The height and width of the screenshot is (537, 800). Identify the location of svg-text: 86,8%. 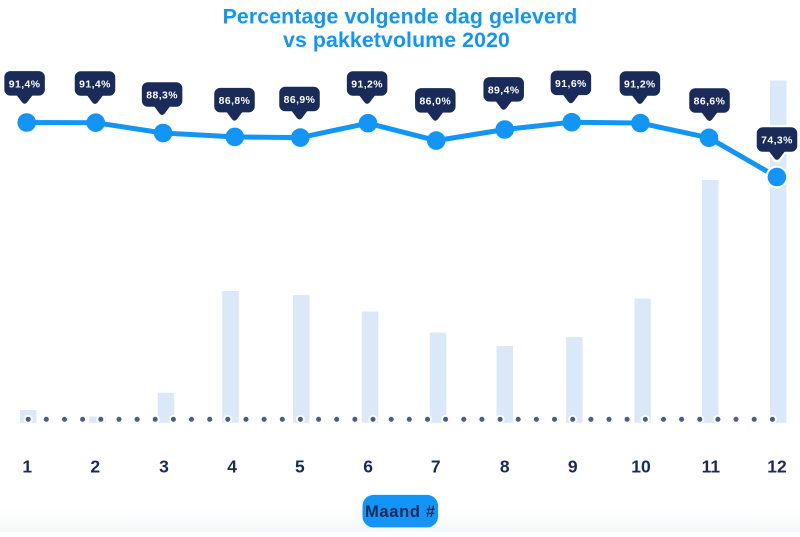
(235, 101).